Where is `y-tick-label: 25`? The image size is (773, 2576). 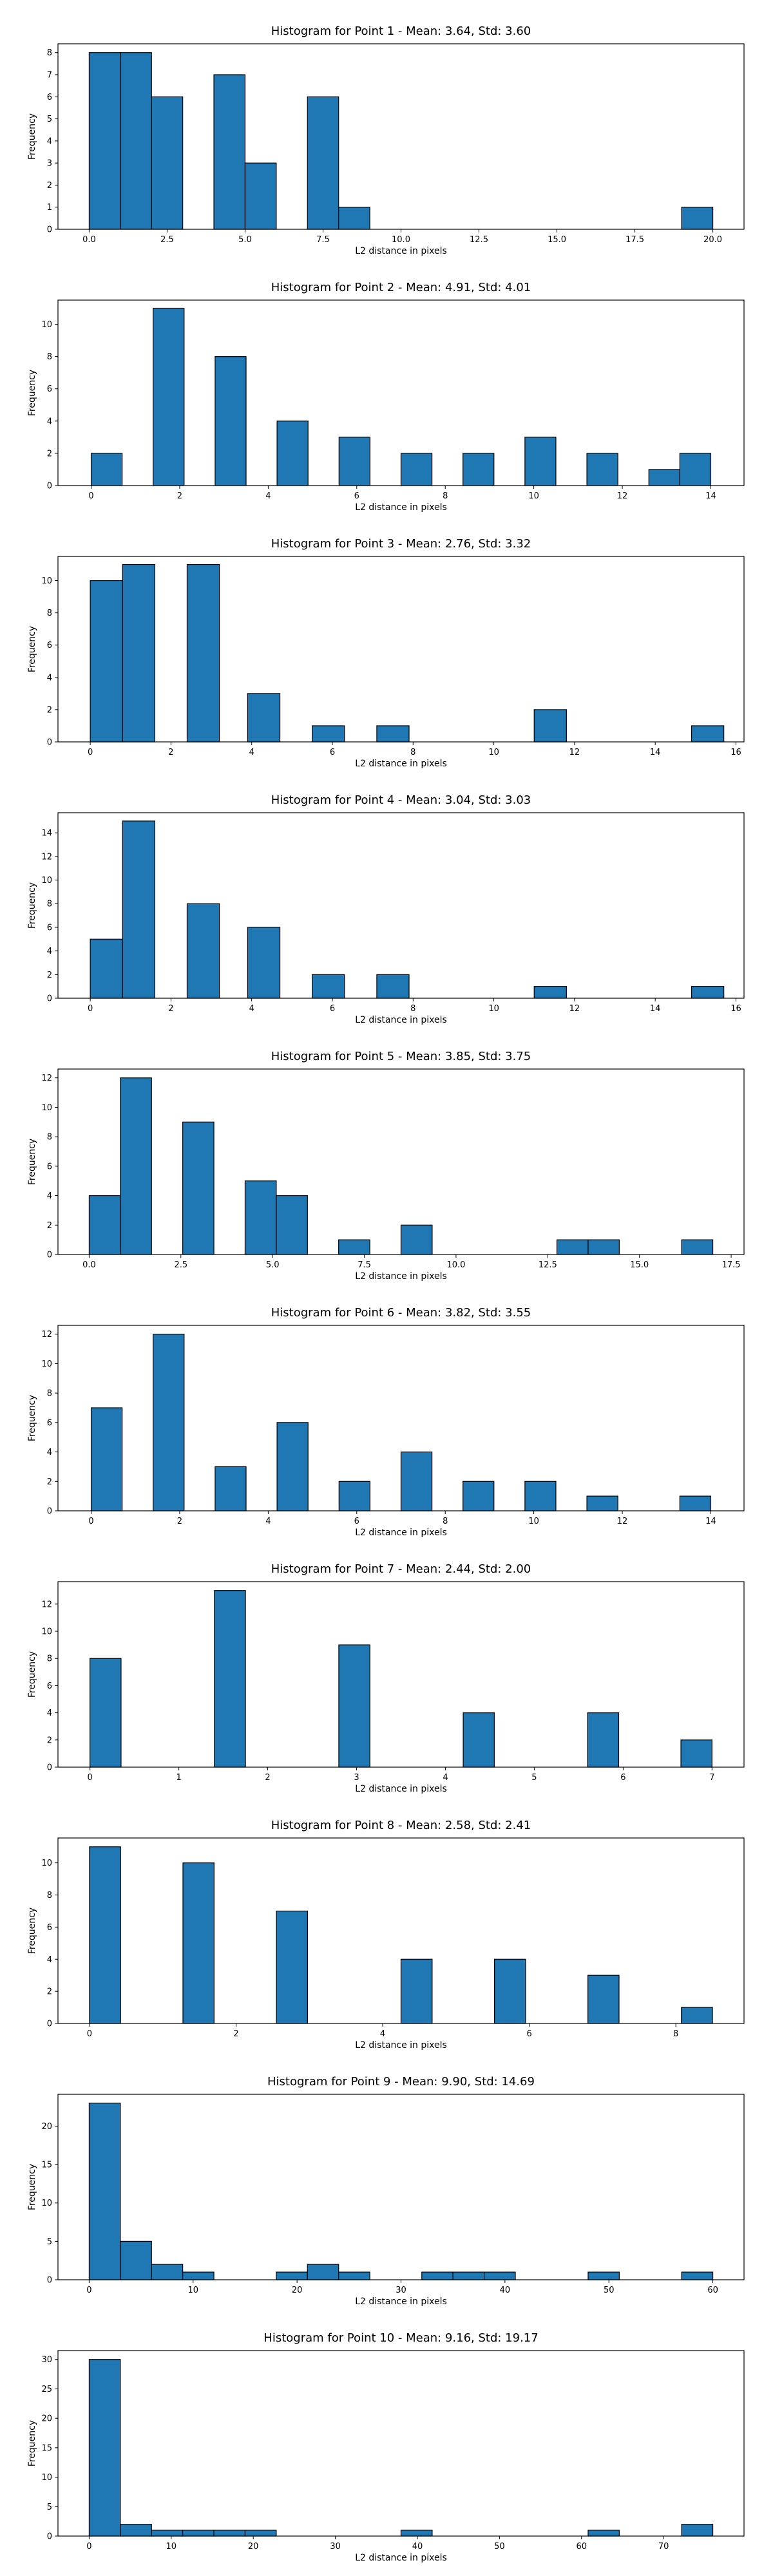
y-tick-label: 25 is located at coordinates (46, 2390).